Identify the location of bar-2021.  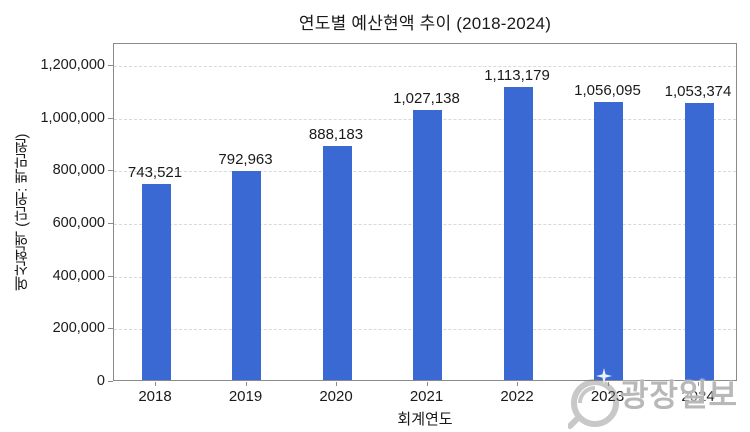
(427, 244).